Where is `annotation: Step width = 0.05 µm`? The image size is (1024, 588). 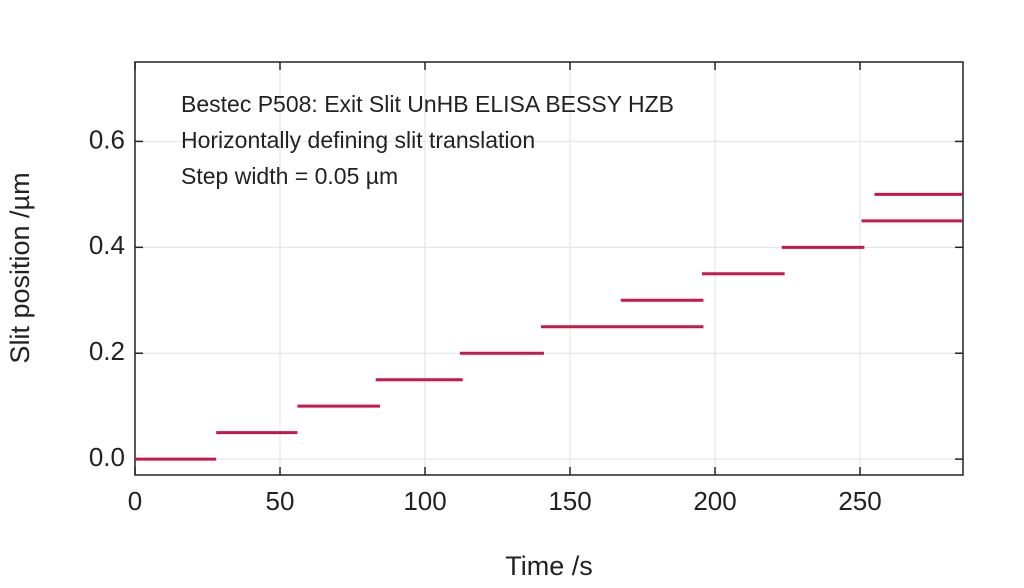
annotation: Step width = 0.05 µm is located at coordinates (289, 176).